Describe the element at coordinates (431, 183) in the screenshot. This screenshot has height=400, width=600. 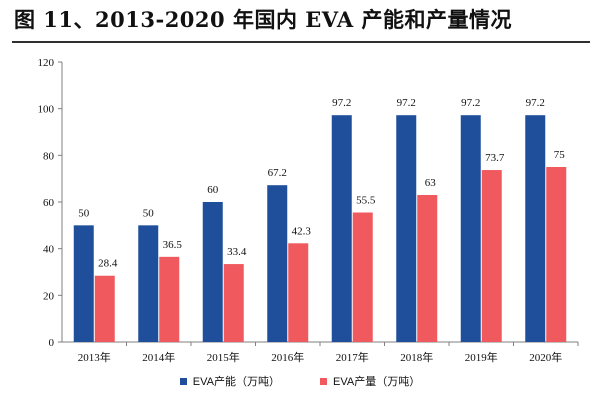
I see `data-label-output: 63` at that location.